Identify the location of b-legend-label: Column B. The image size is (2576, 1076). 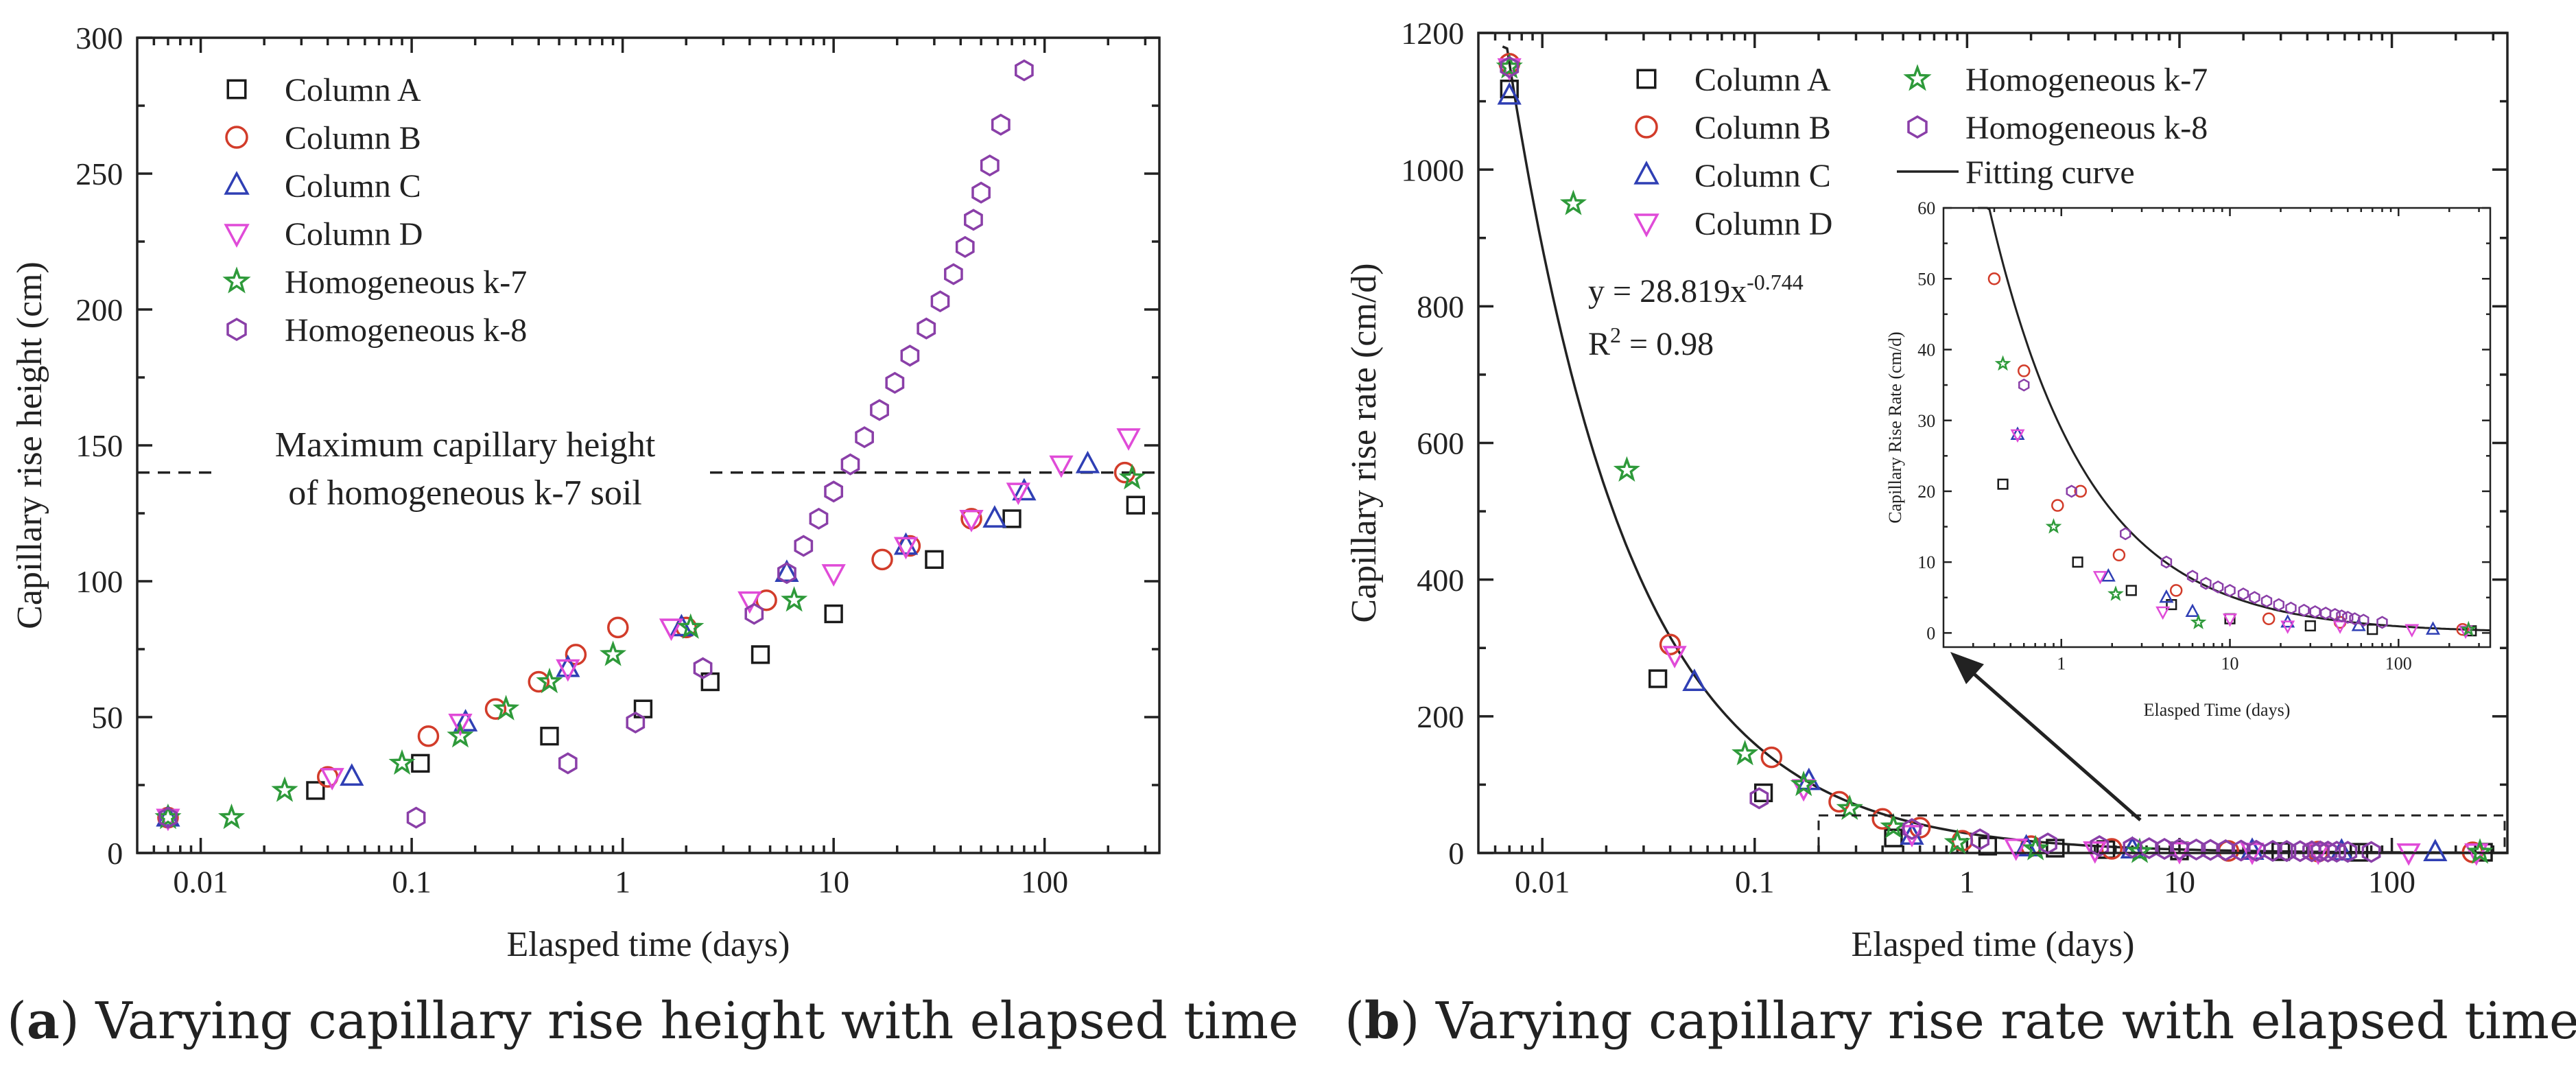
(1762, 128).